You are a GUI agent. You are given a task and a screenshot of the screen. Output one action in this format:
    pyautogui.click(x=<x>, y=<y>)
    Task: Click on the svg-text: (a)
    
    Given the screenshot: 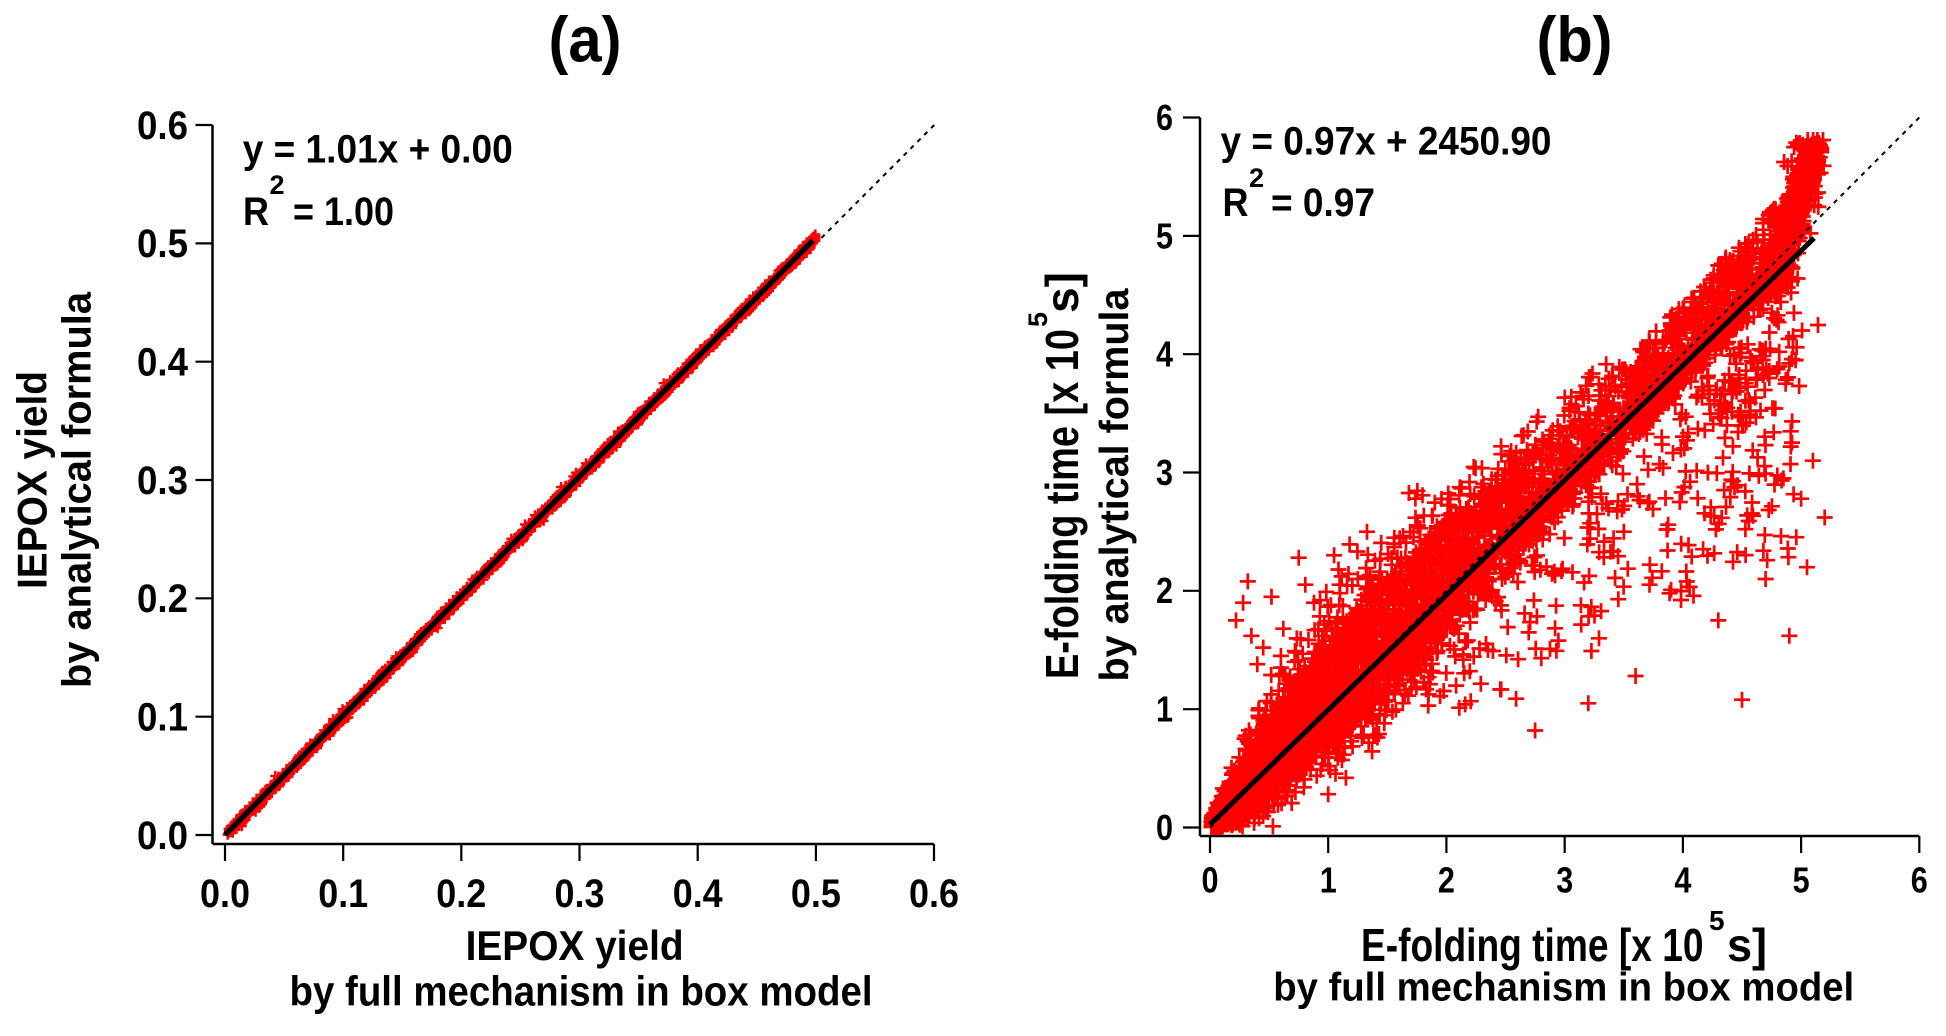 What is the action you would take?
    pyautogui.click(x=585, y=39)
    